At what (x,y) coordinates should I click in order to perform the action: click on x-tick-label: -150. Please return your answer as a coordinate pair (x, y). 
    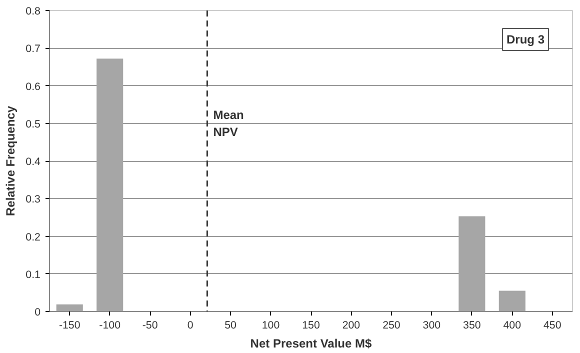
    Looking at the image, I should click on (69, 326).